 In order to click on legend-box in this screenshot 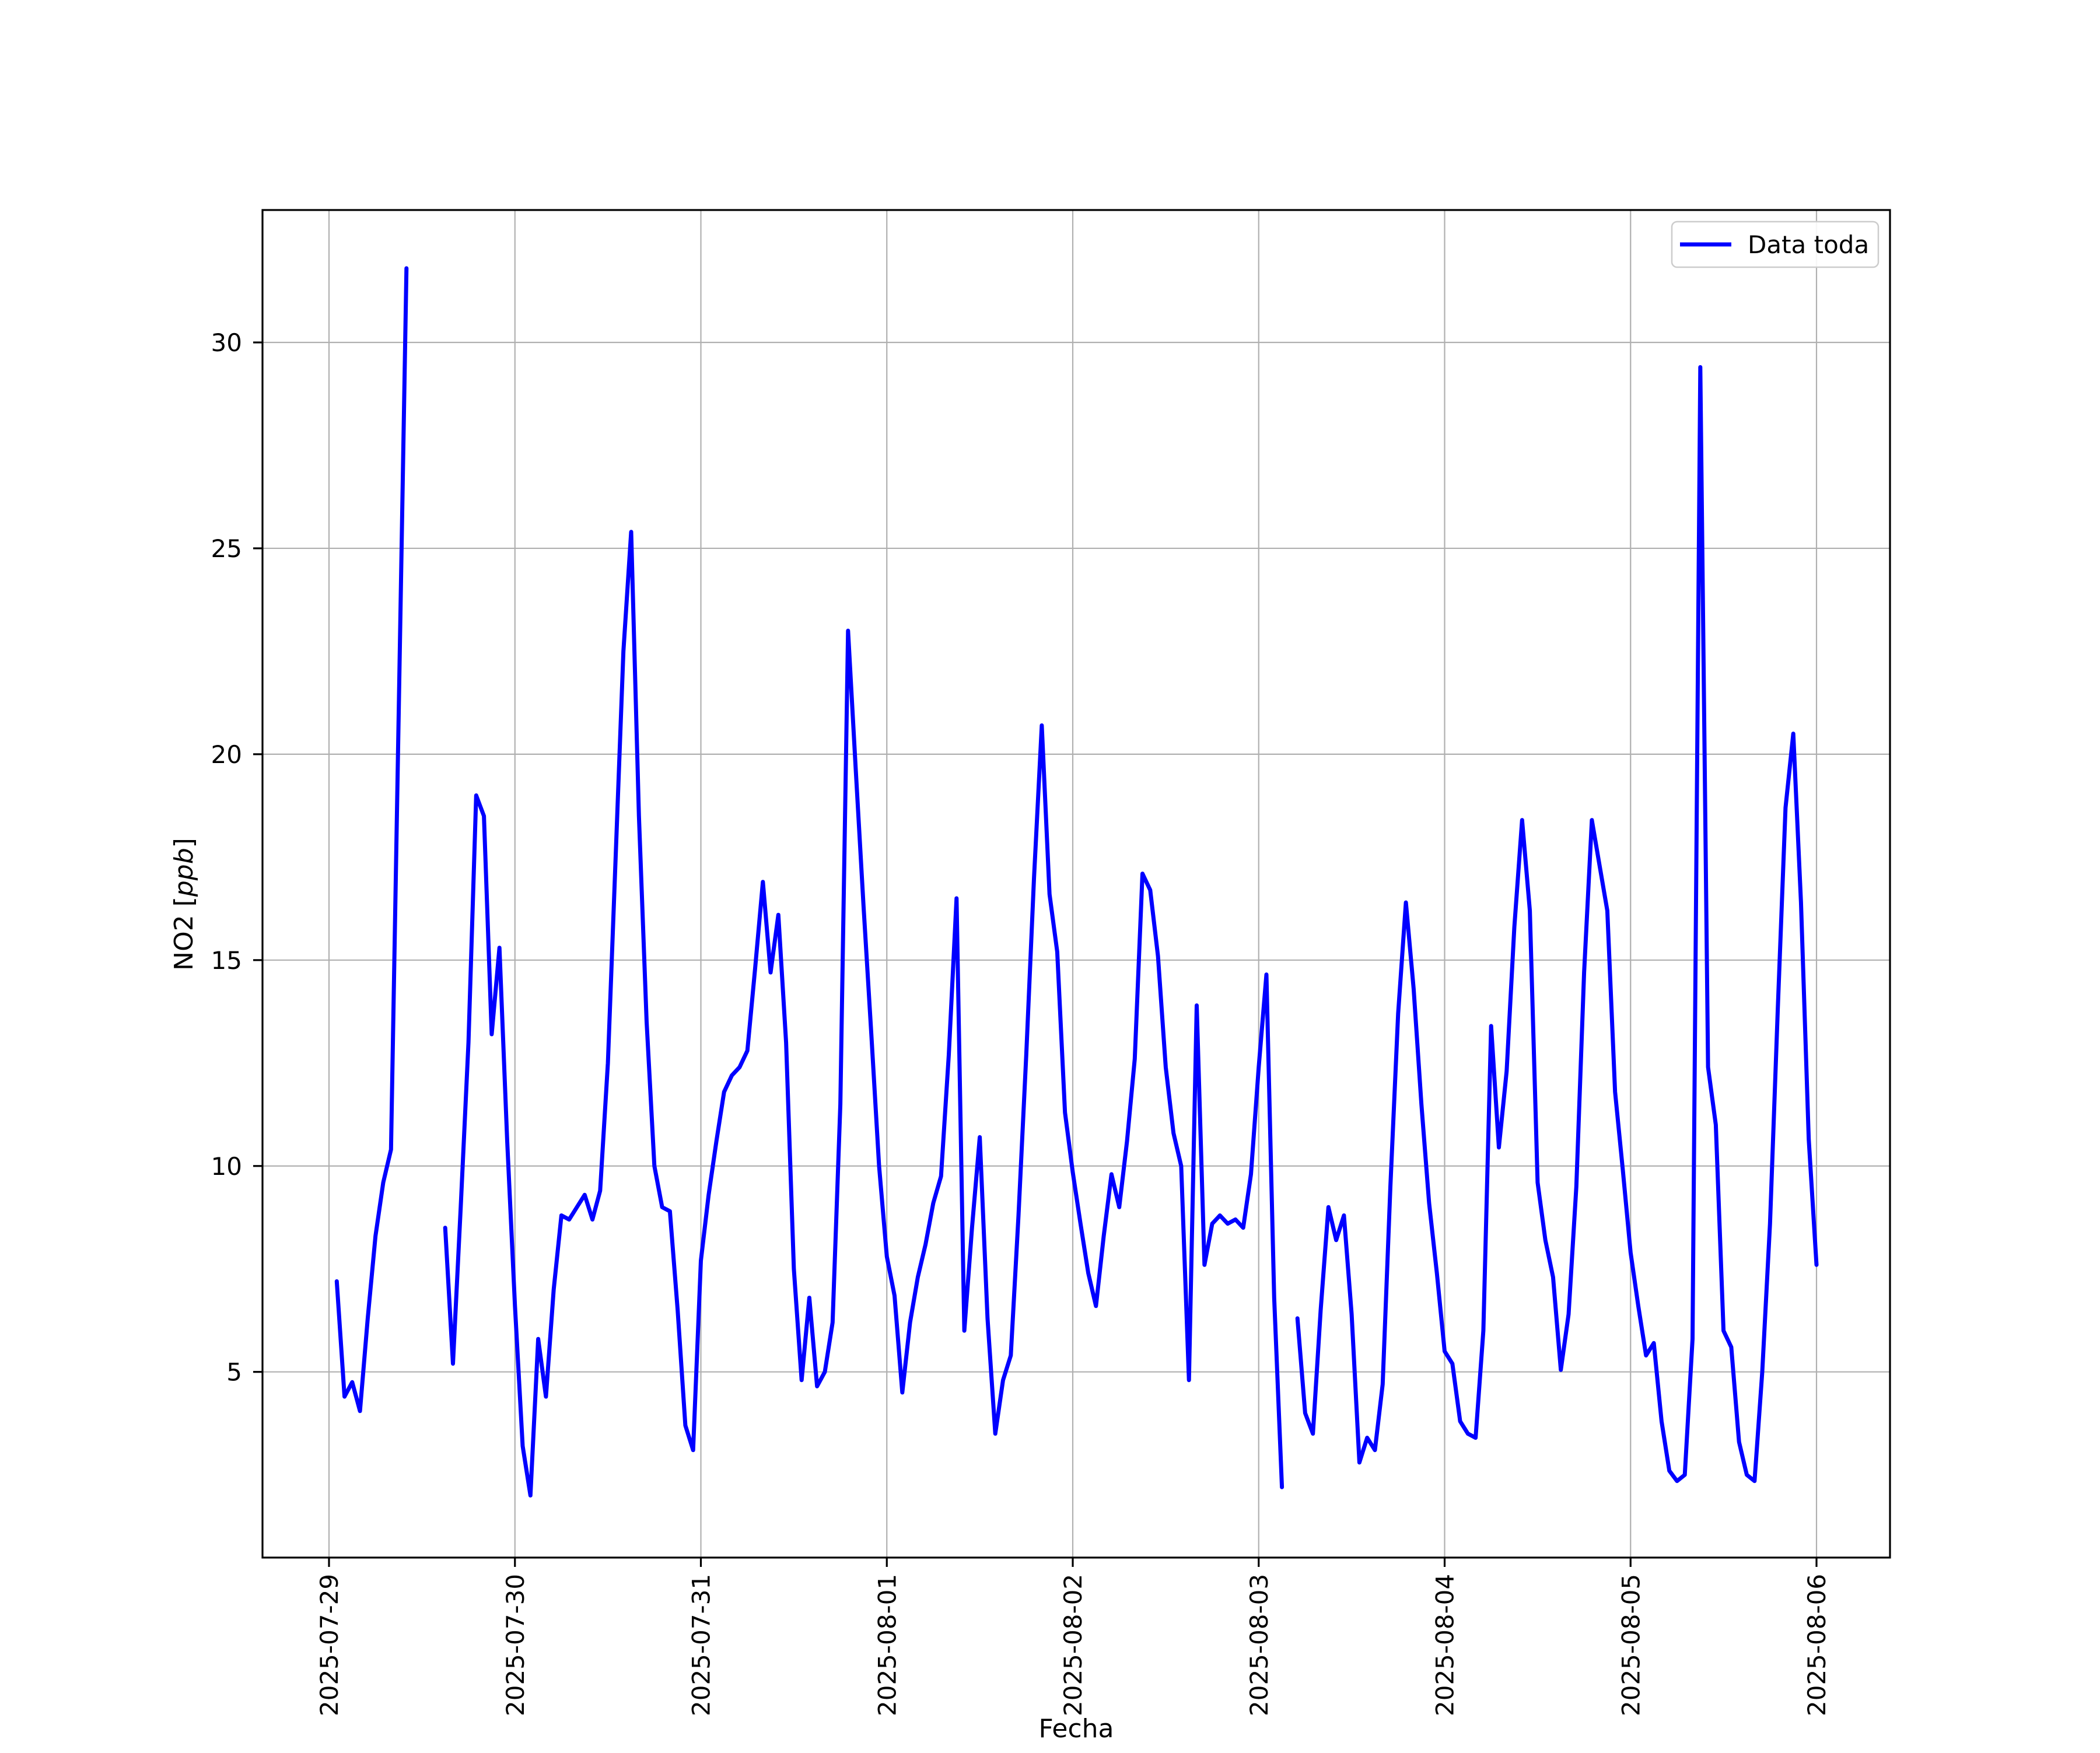, I will do `click(1775, 244)`.